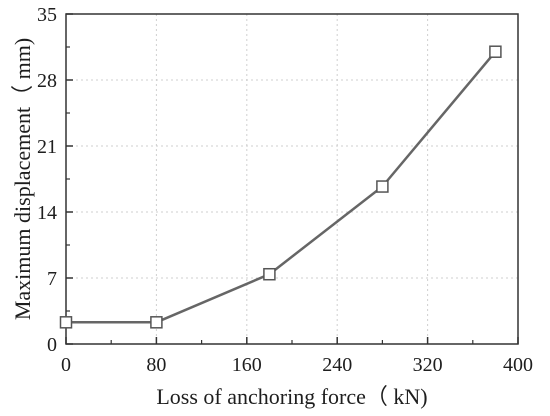 The height and width of the screenshot is (416, 550). What do you see at coordinates (156, 365) in the screenshot?
I see `x-tick-label: 80` at bounding box center [156, 365].